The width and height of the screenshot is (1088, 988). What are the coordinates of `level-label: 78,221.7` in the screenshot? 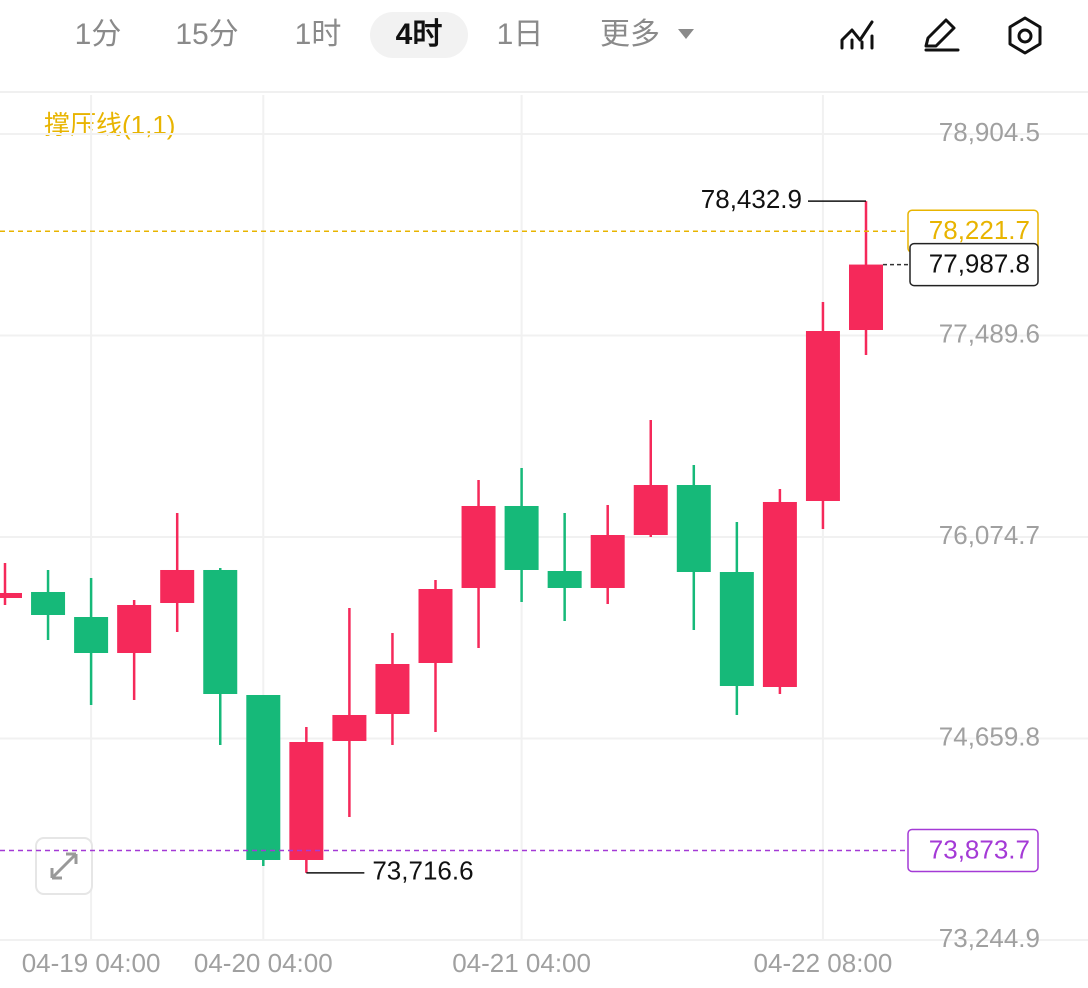 It's located at (979, 230).